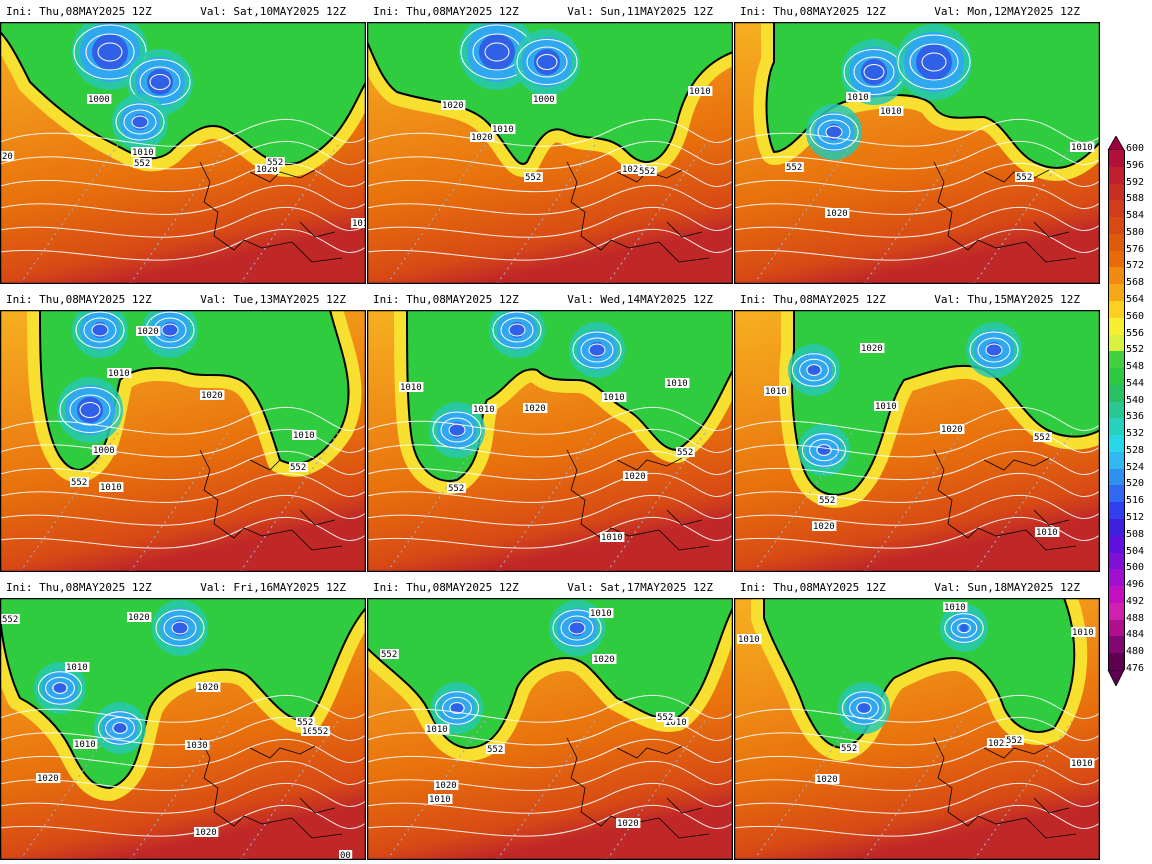 This screenshot has width=1152, height=864. Describe the element at coordinates (1135, 467) in the screenshot. I see `colorbar-level-label: 524` at that location.